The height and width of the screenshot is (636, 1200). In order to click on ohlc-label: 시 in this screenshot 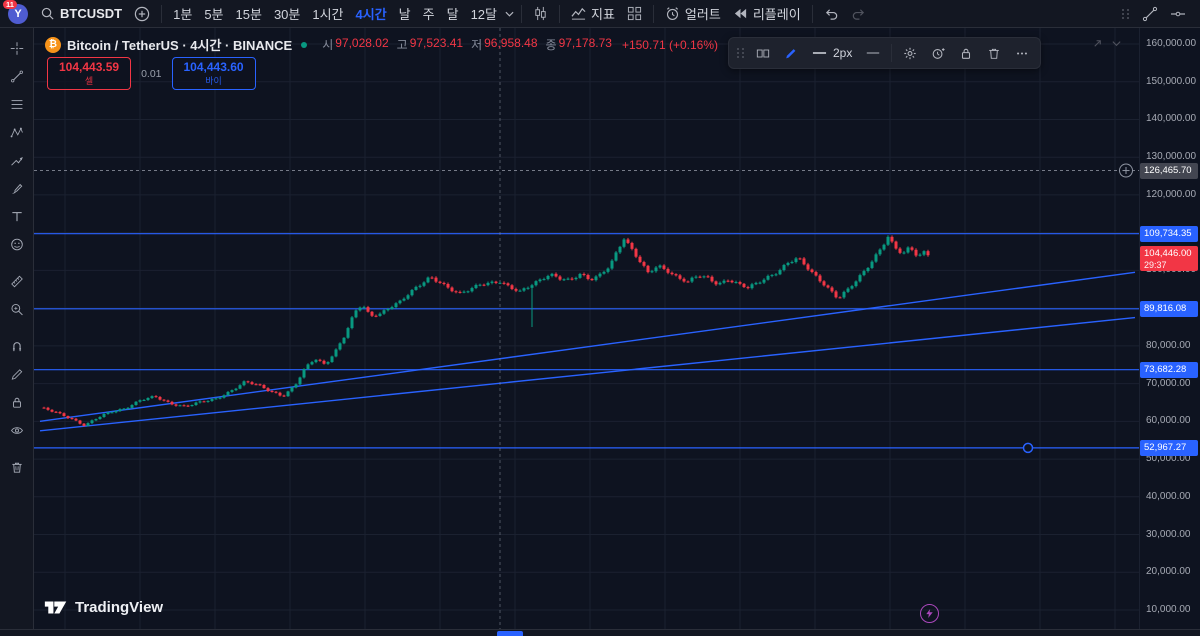, I will do `click(328, 45)`.